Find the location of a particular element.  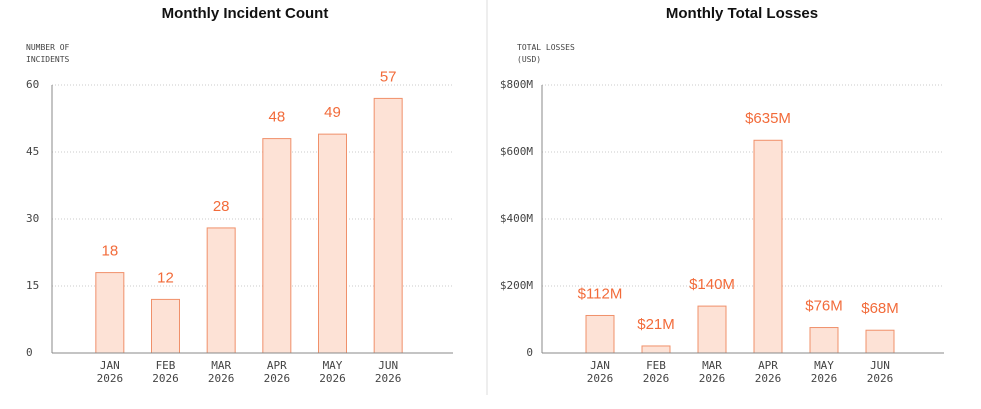

y-axis-label: NUMBER OF INCIDENTS is located at coordinates (48, 53).